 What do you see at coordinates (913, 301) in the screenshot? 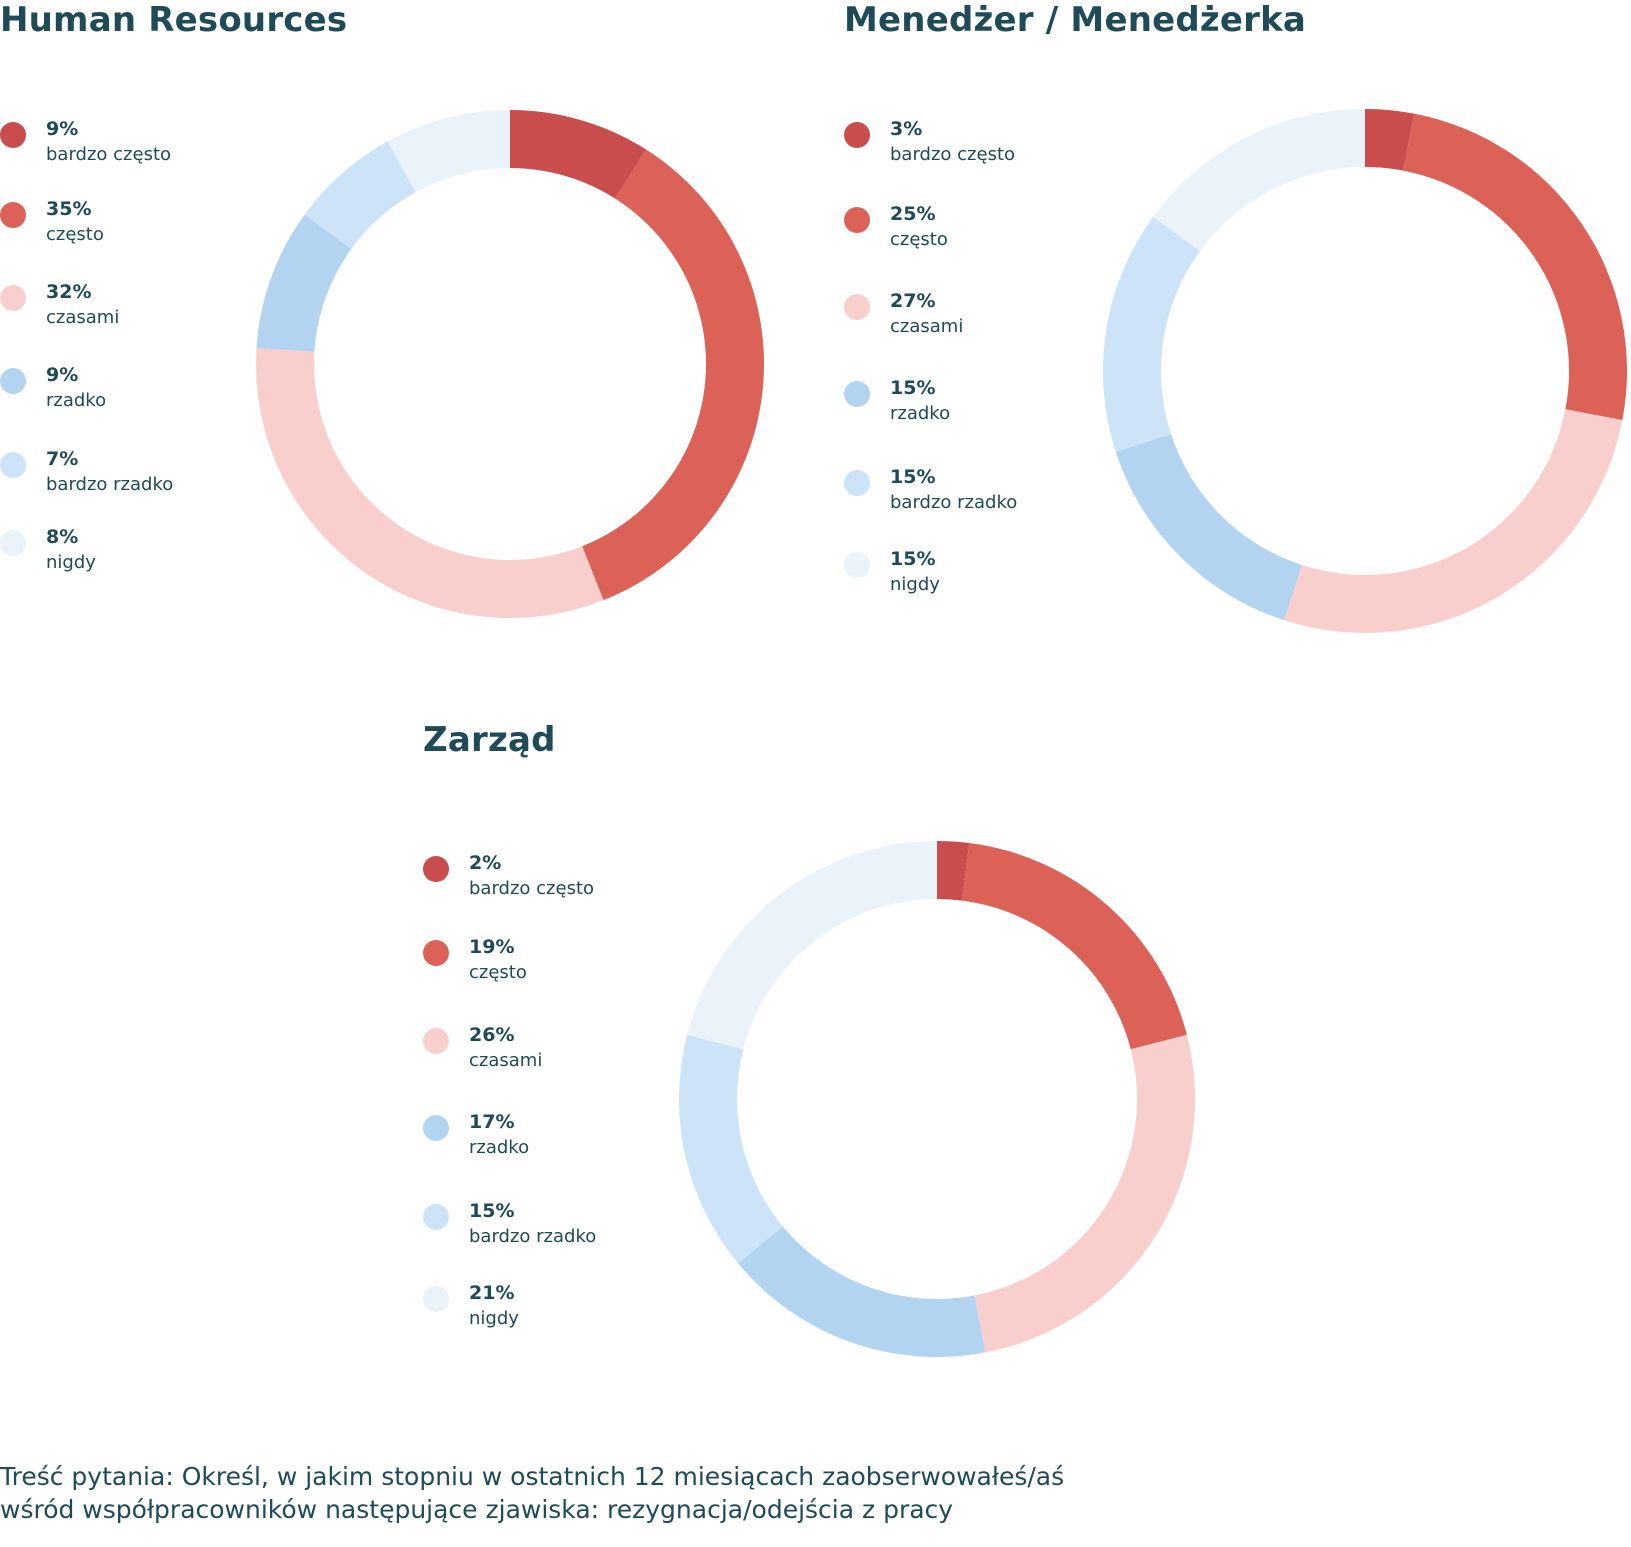
I see `legend-value: 27%` at bounding box center [913, 301].